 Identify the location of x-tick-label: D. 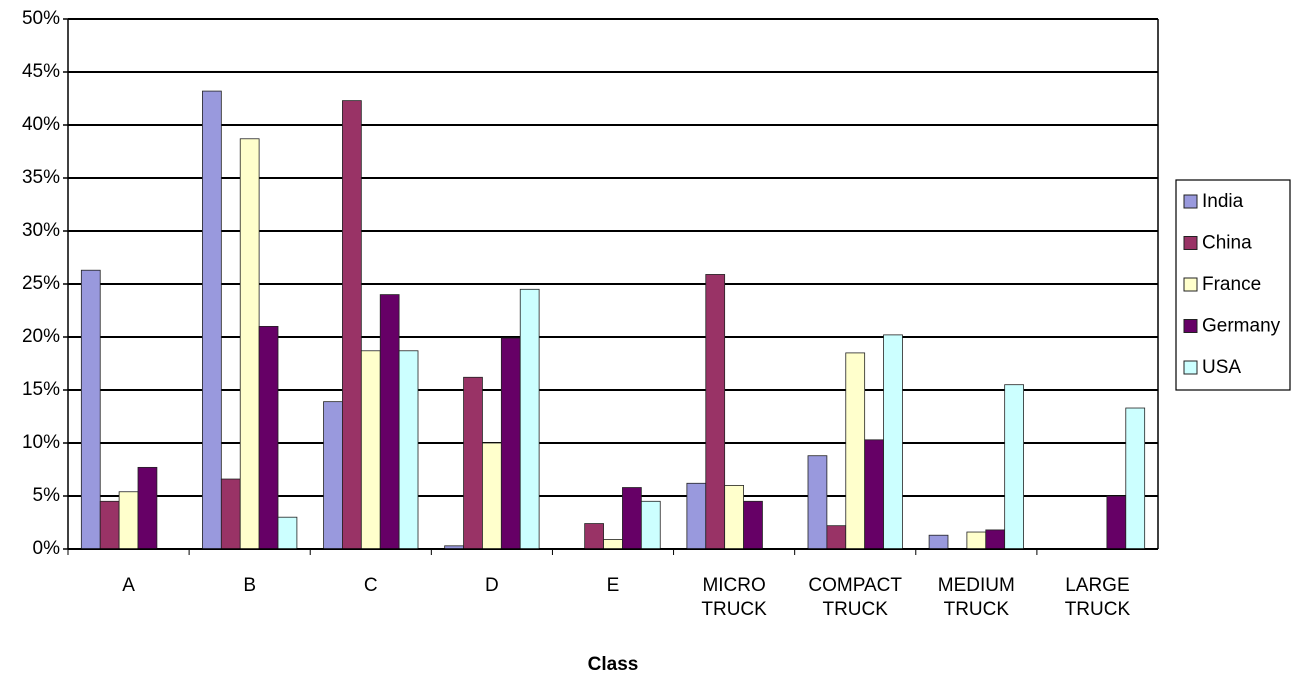
(492, 585).